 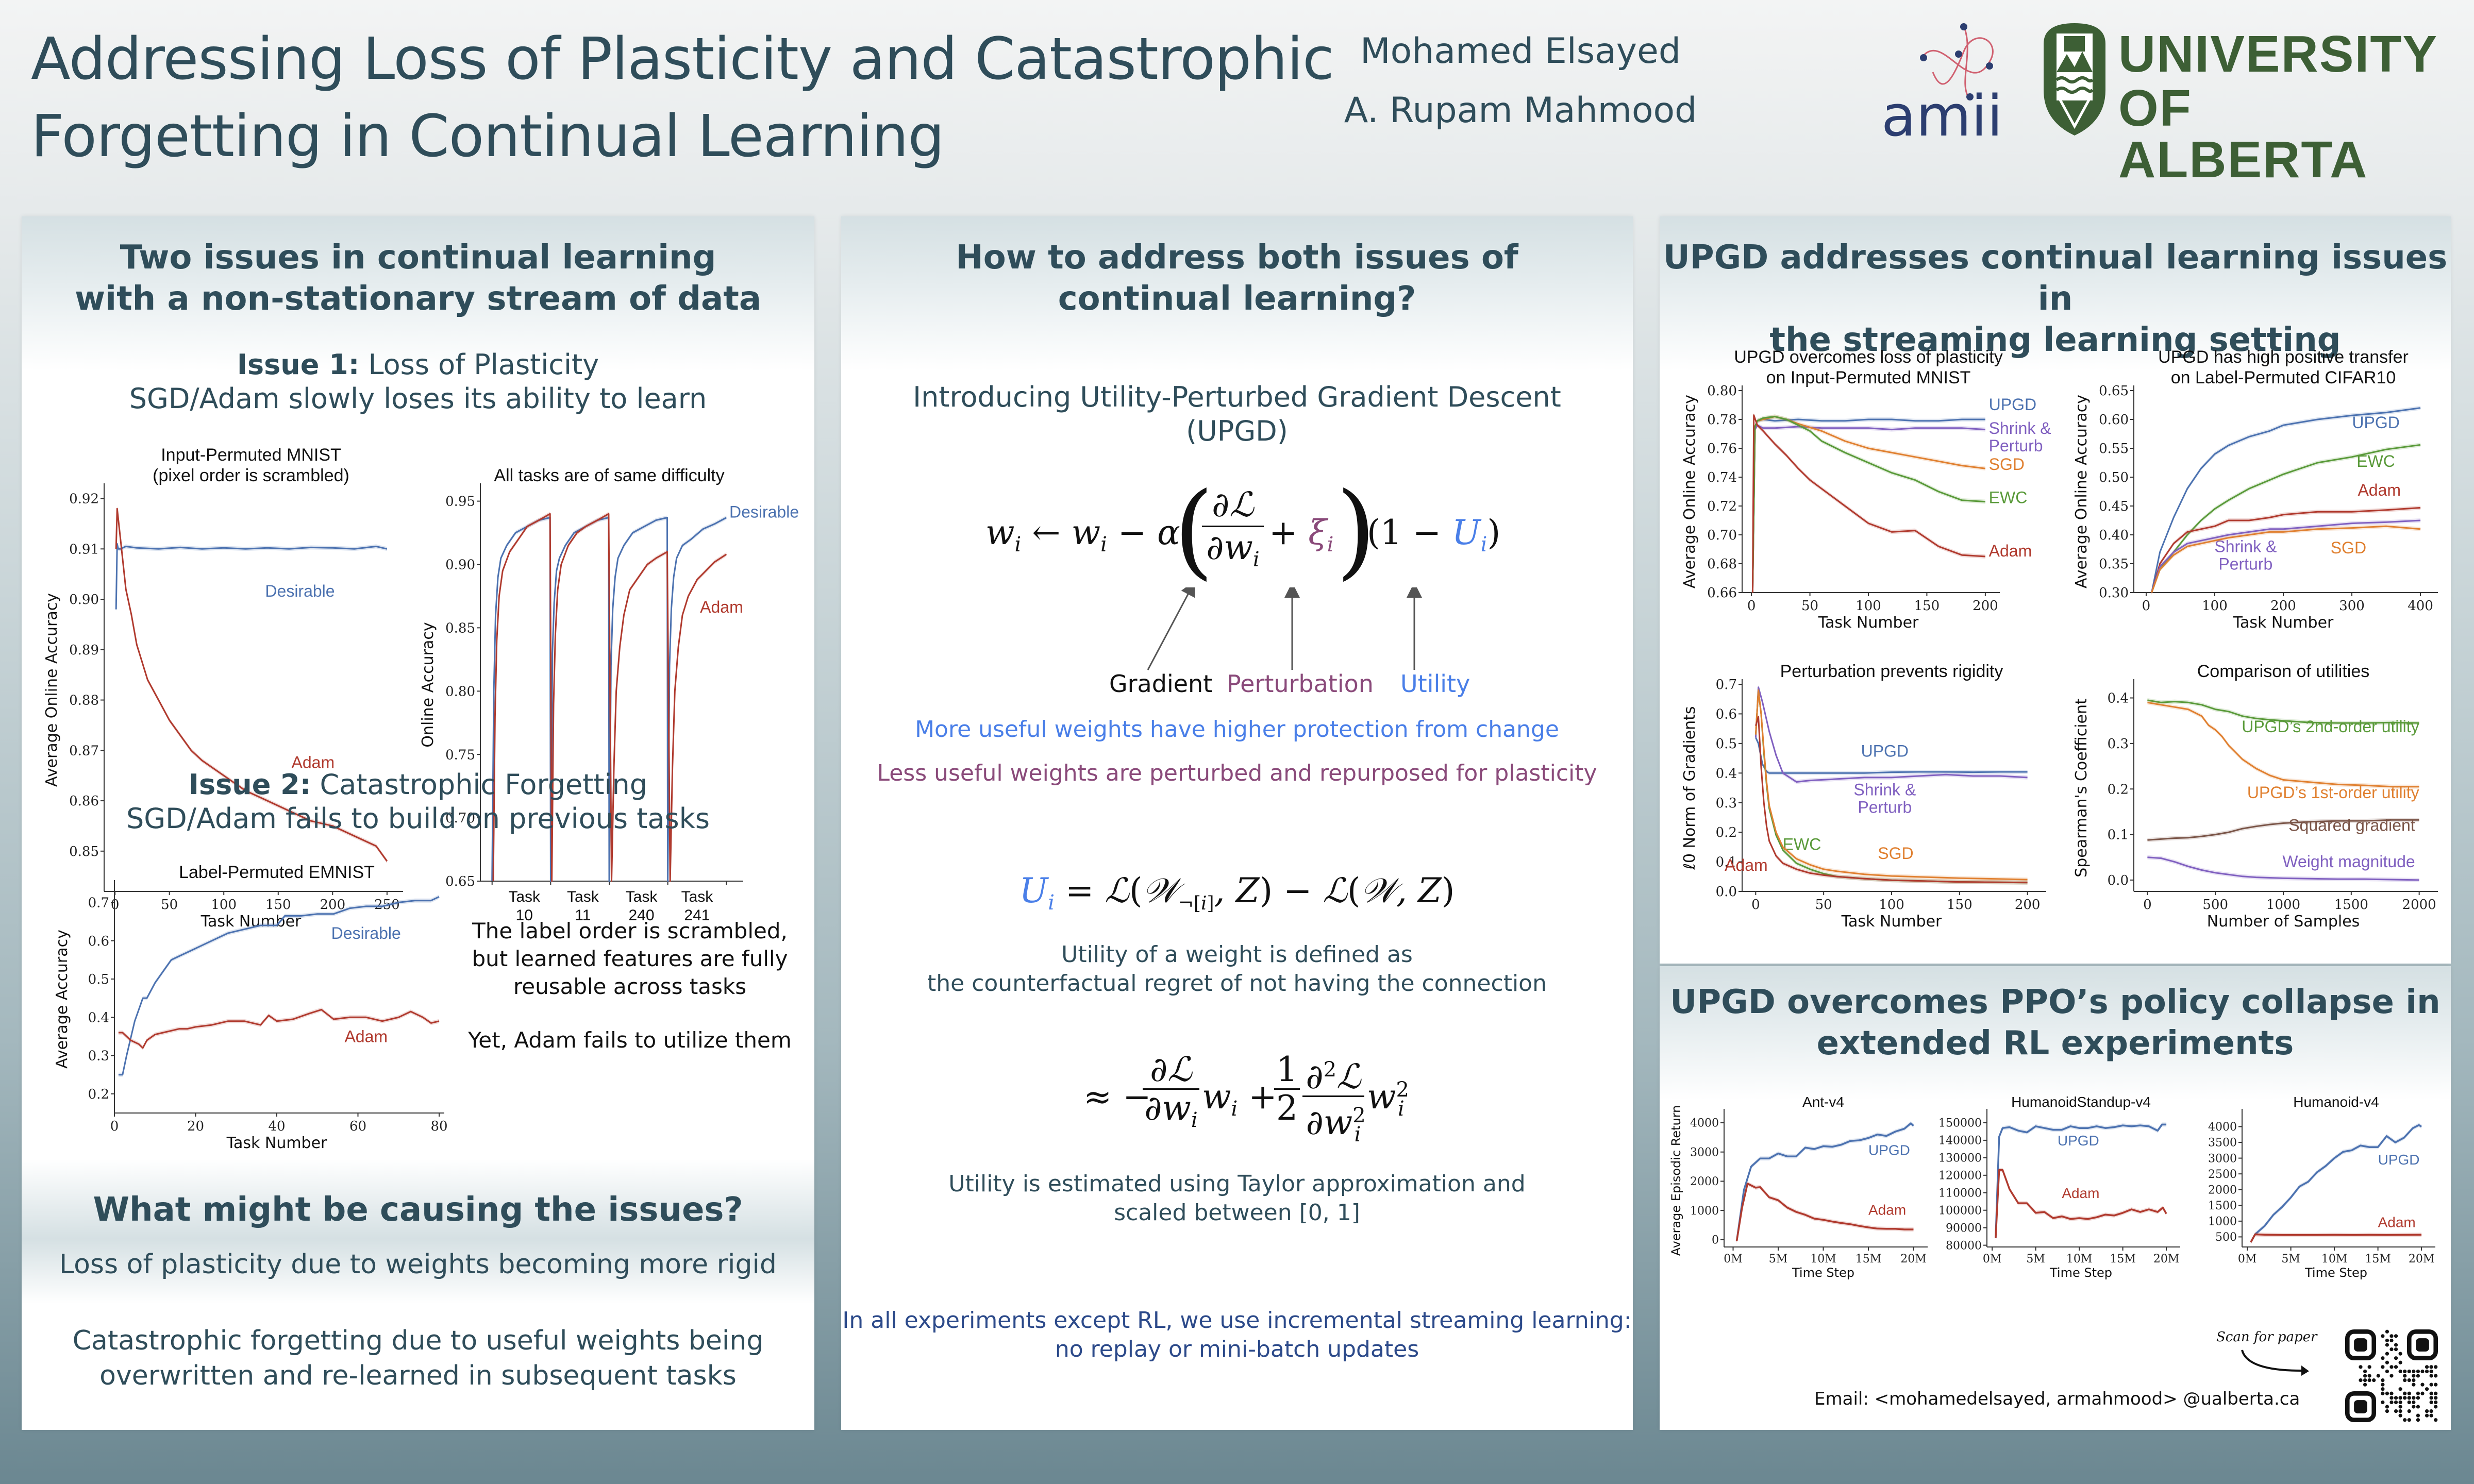 I want to click on series-band-sgd, so click(x=1868, y=504).